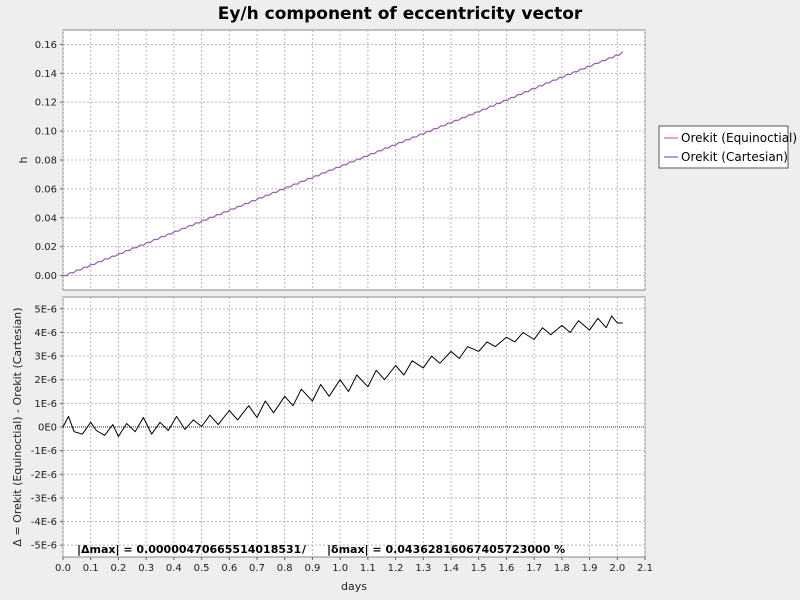 The image size is (800, 600). What do you see at coordinates (734, 157) in the screenshot?
I see `legend-label-cartesian: Orekit (Cartesian)` at bounding box center [734, 157].